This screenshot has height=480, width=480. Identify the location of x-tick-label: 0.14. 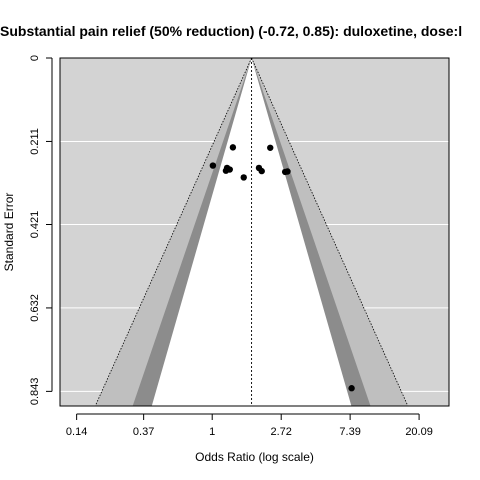
(76, 432).